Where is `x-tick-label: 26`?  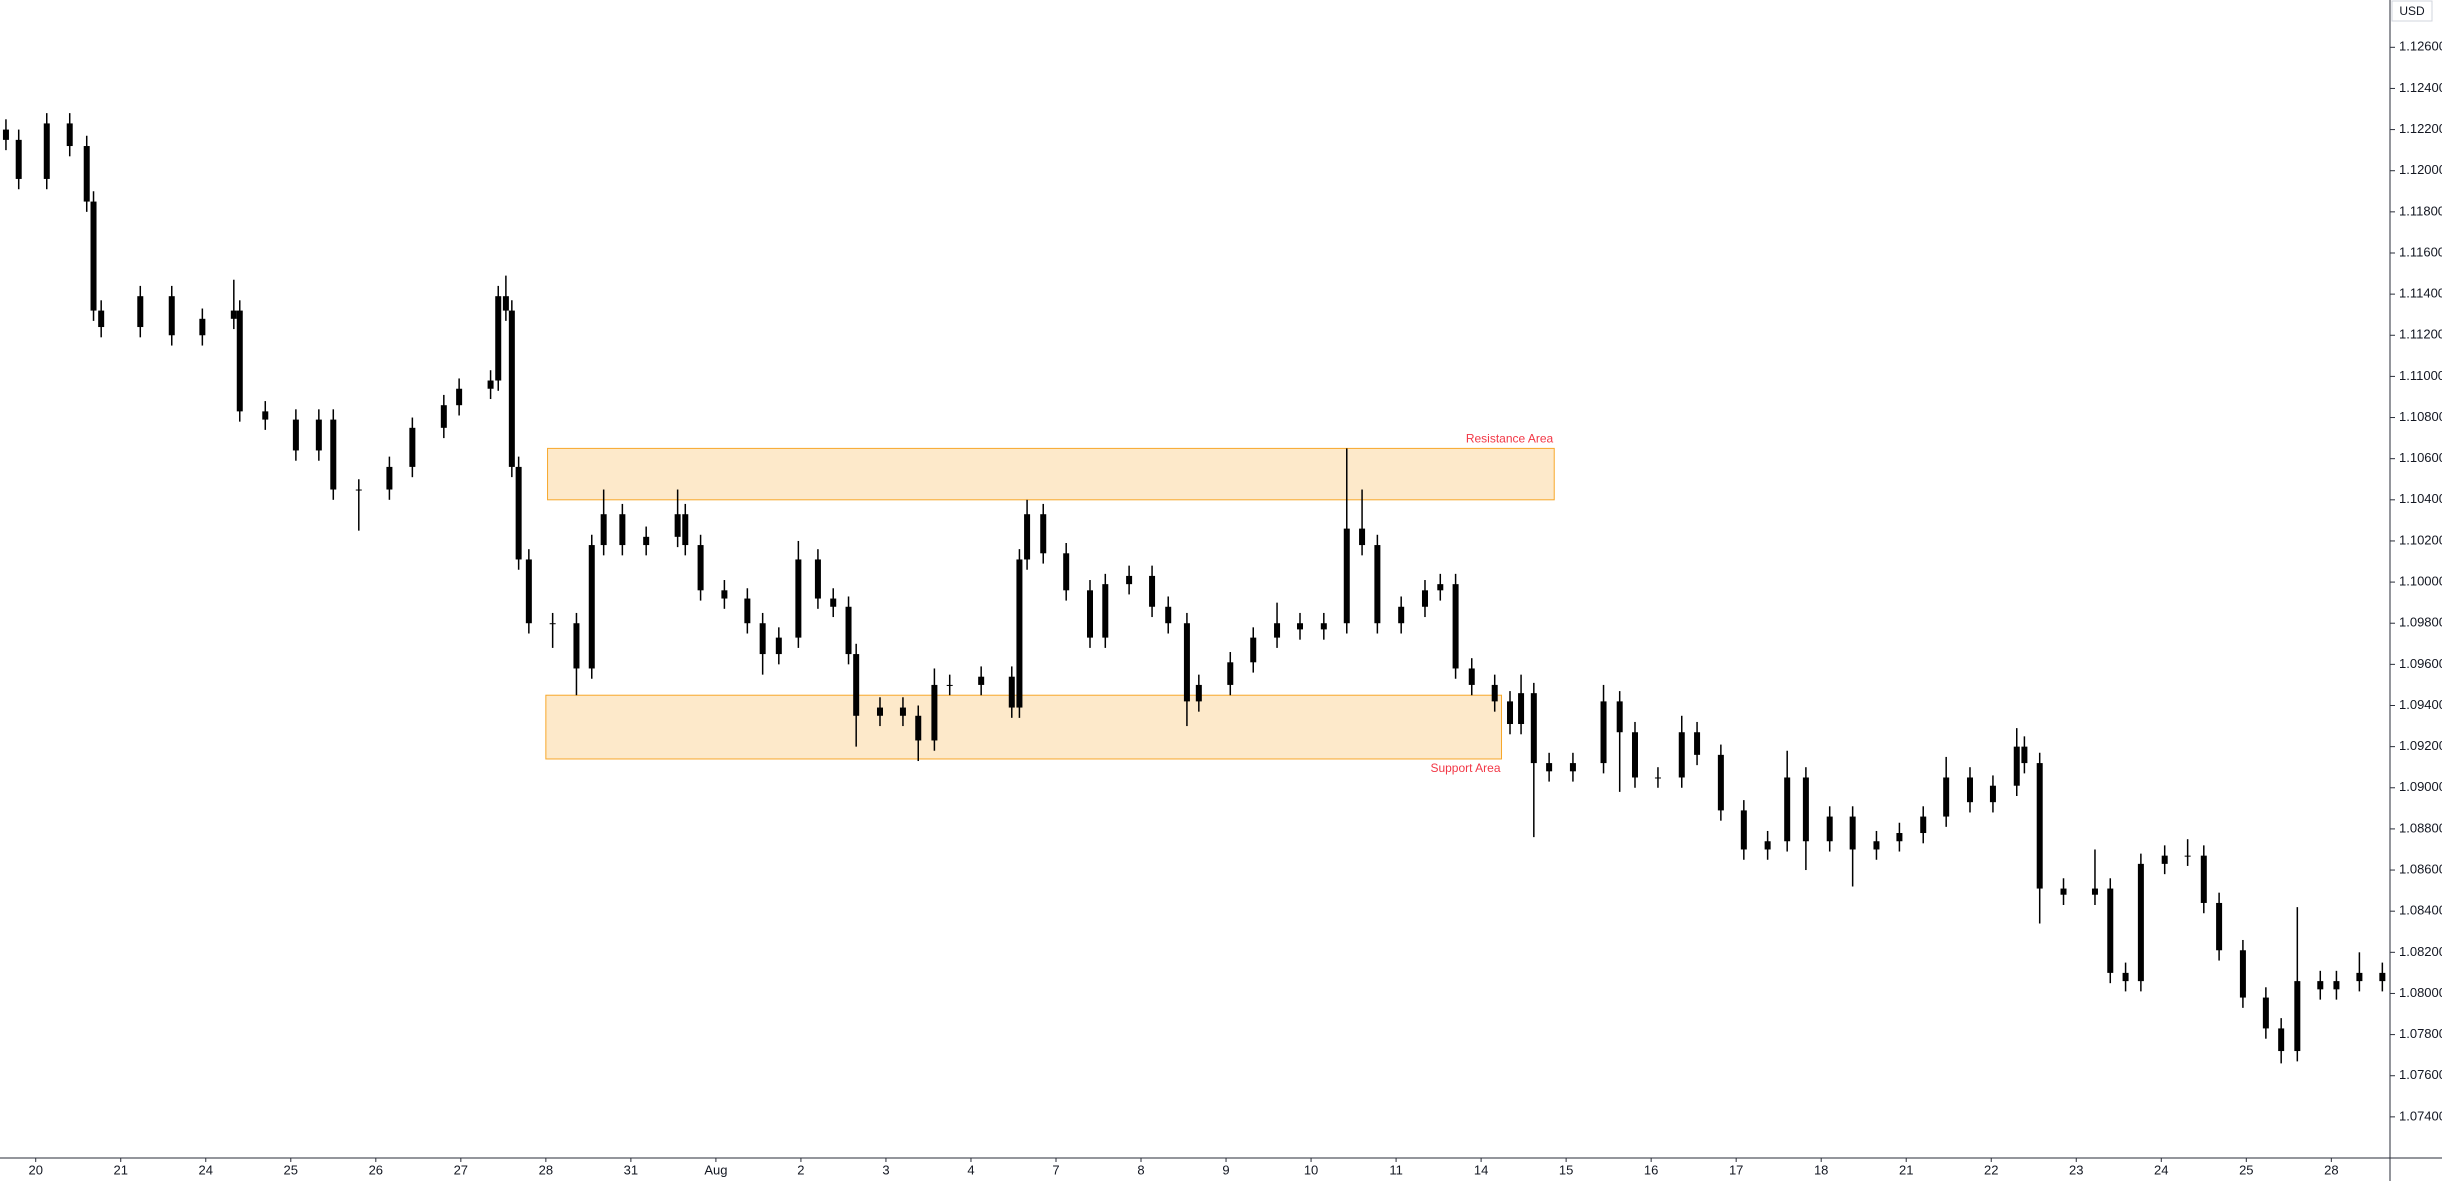 x-tick-label: 26 is located at coordinates (376, 1169).